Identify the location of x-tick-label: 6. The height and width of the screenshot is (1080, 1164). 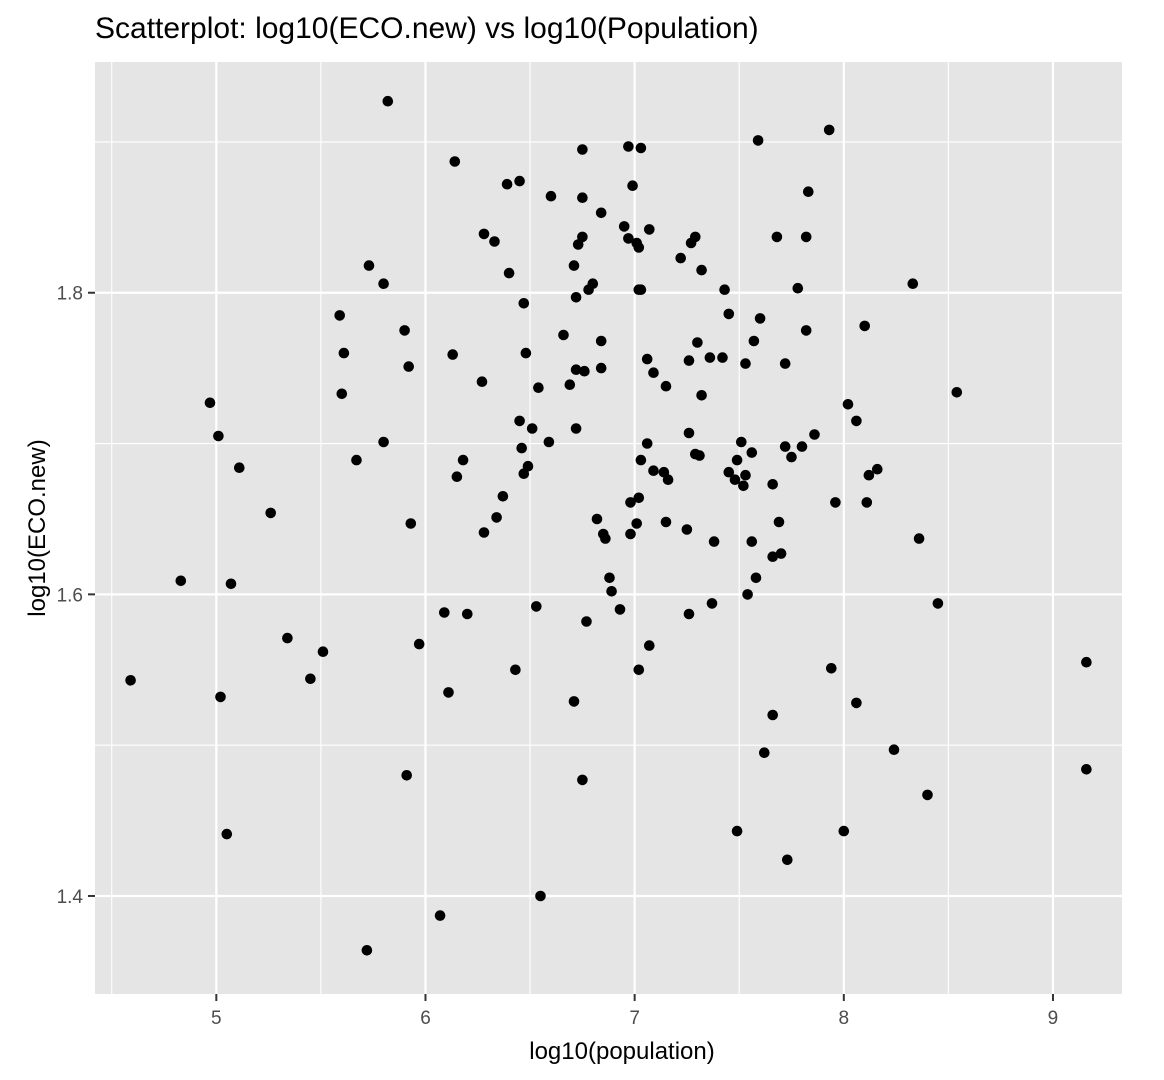
(425, 1018).